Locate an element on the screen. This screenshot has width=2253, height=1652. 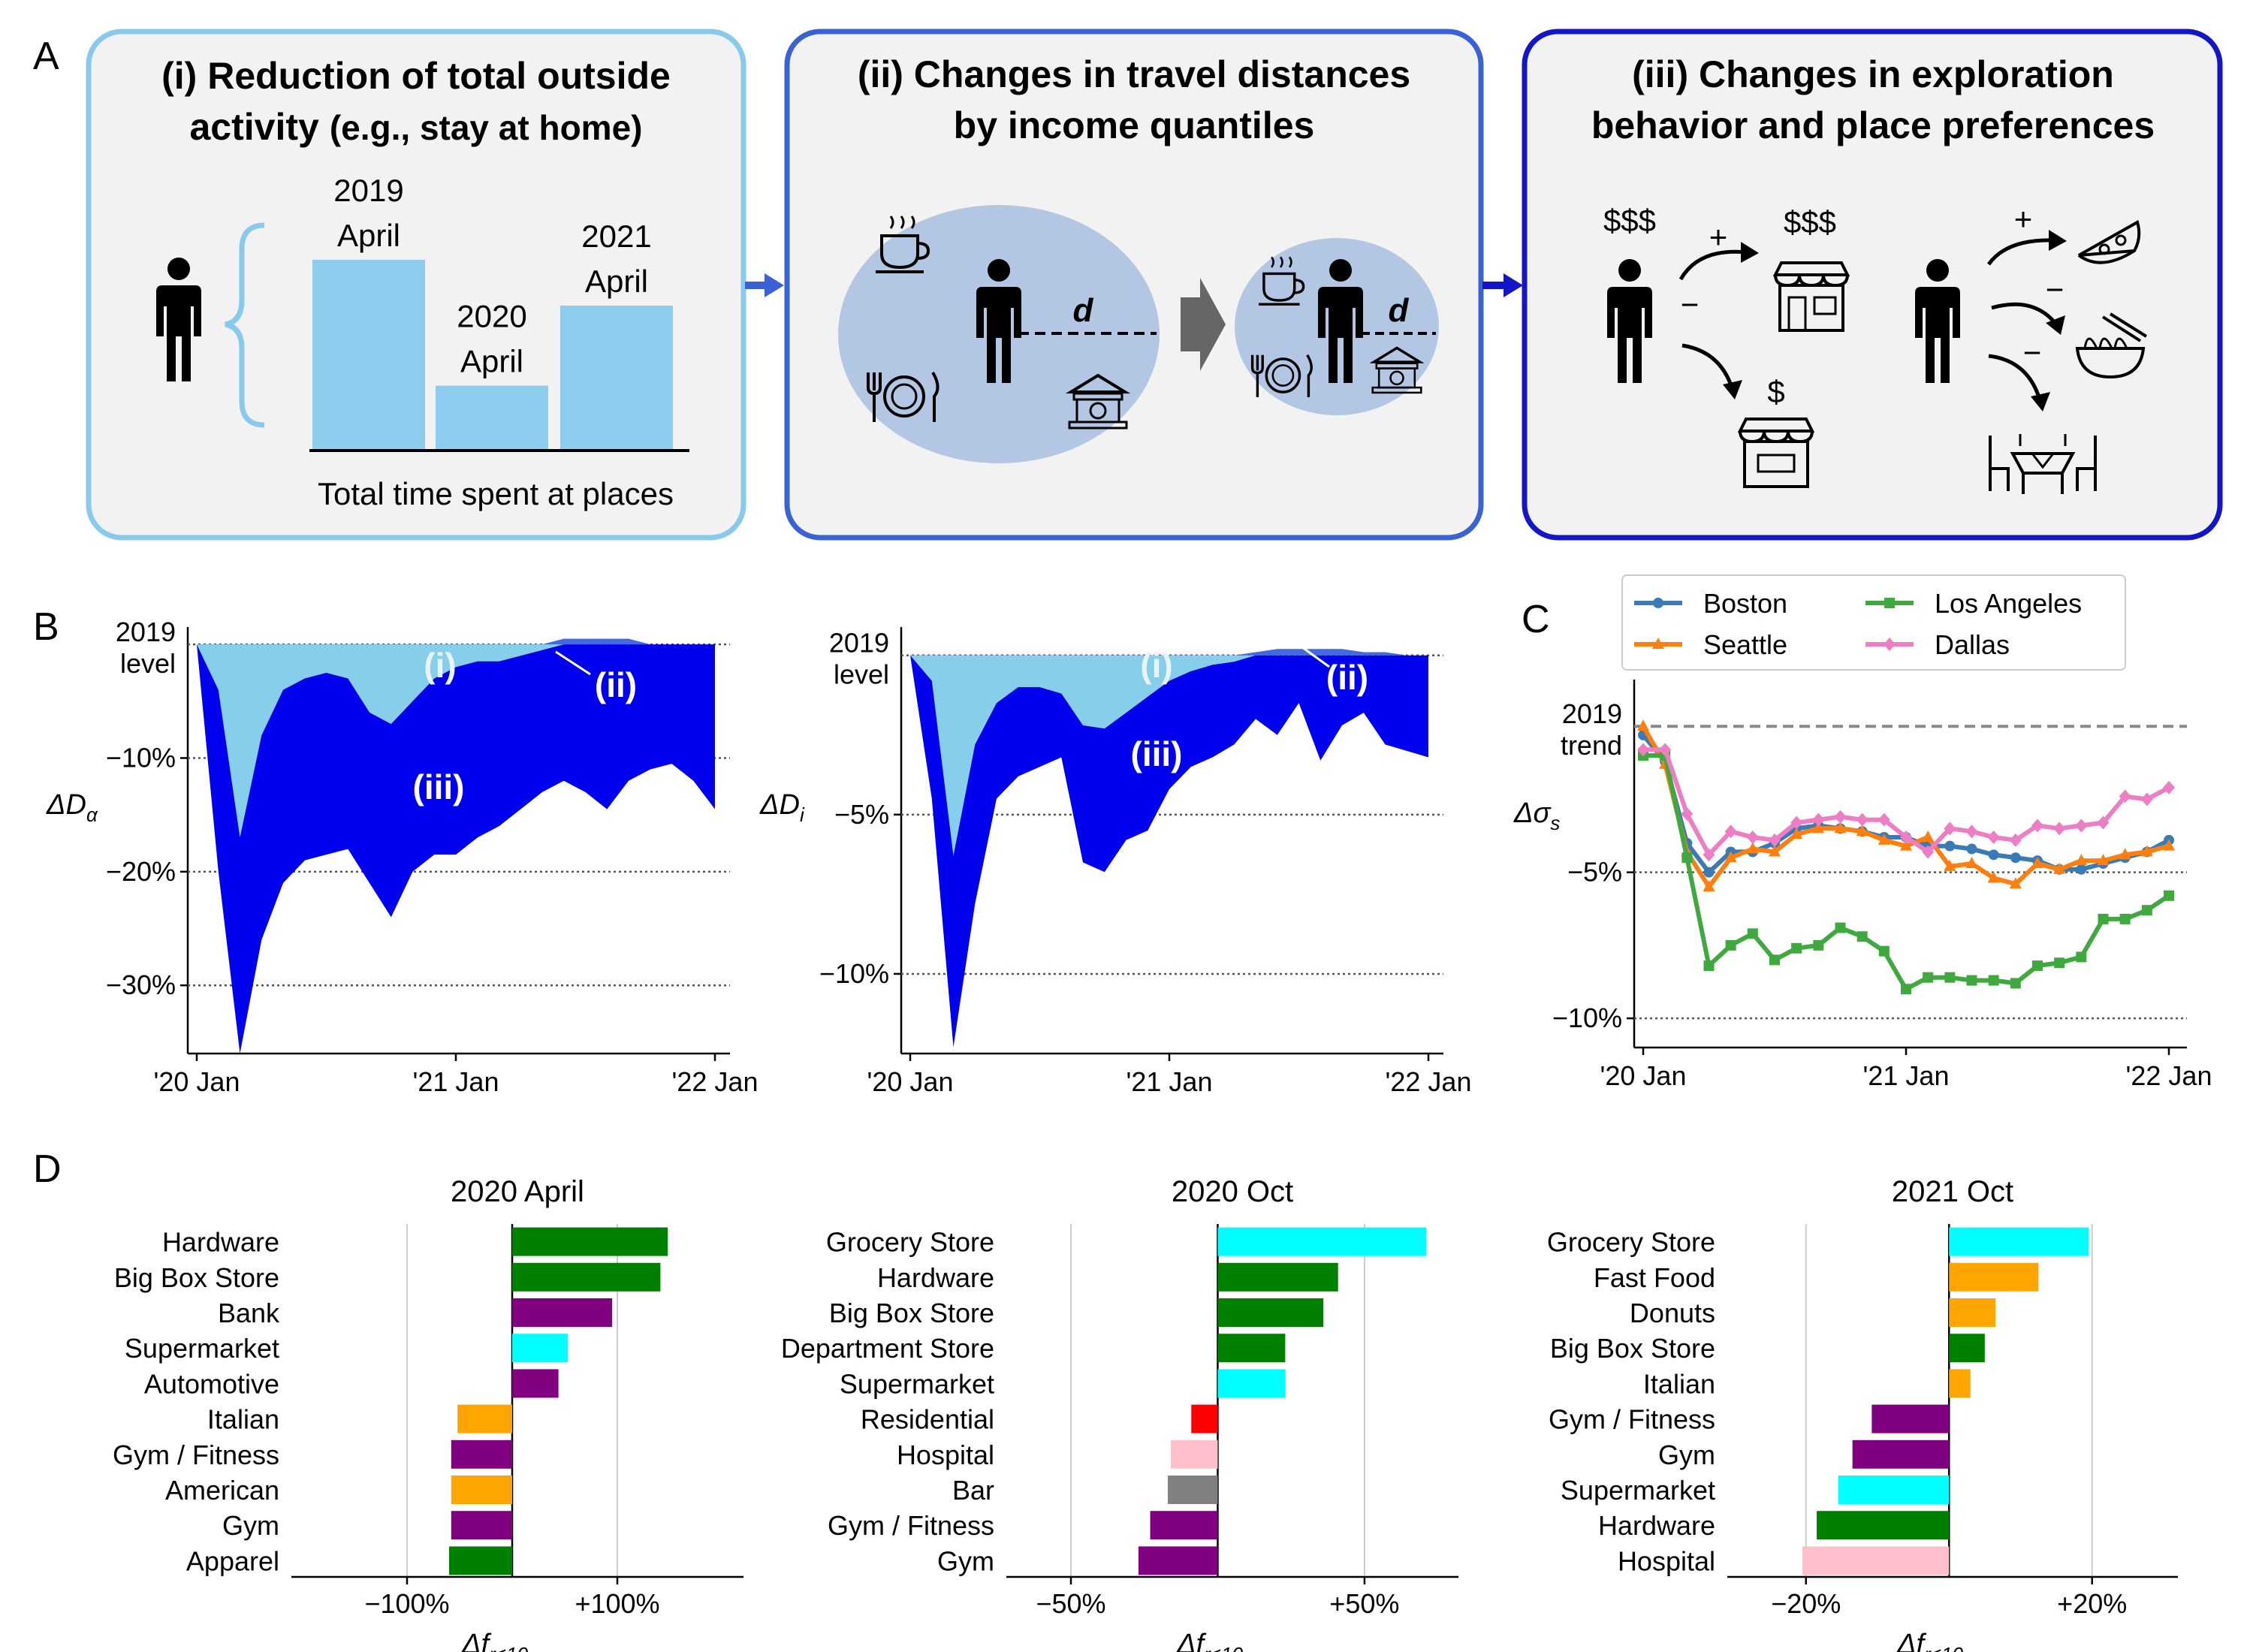
x-axis-label-main: Δf is located at coordinates (1191, 1640).